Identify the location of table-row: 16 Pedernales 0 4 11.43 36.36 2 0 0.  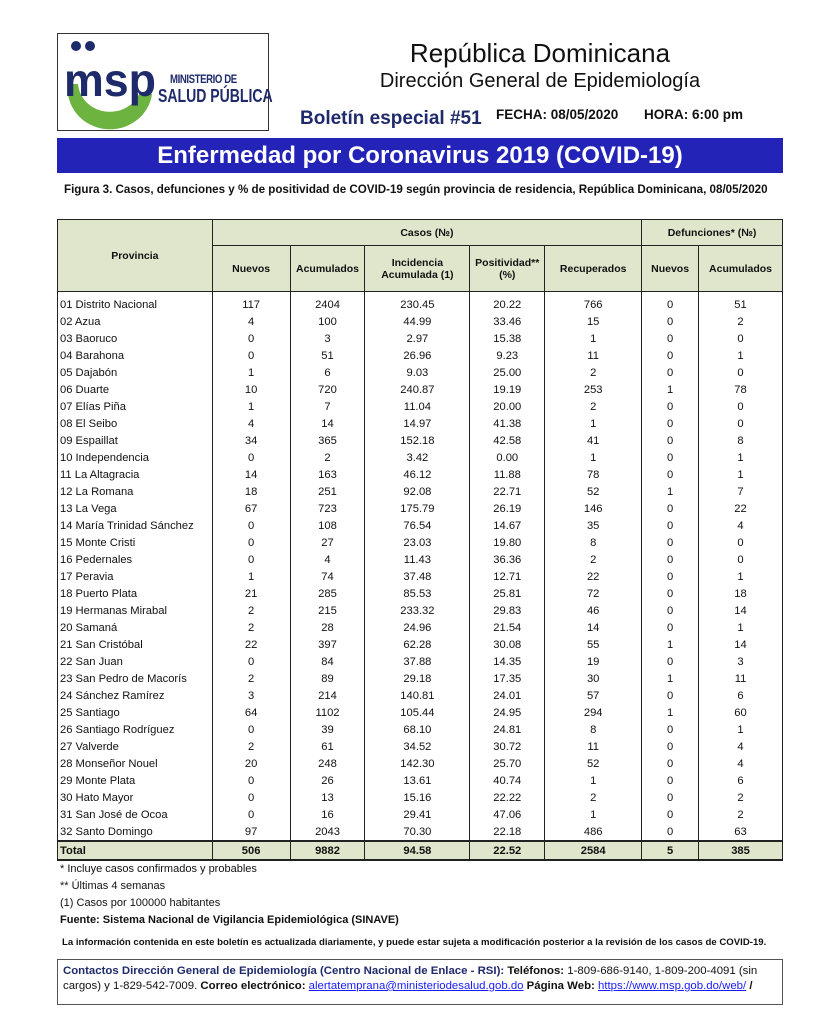
(420, 559).